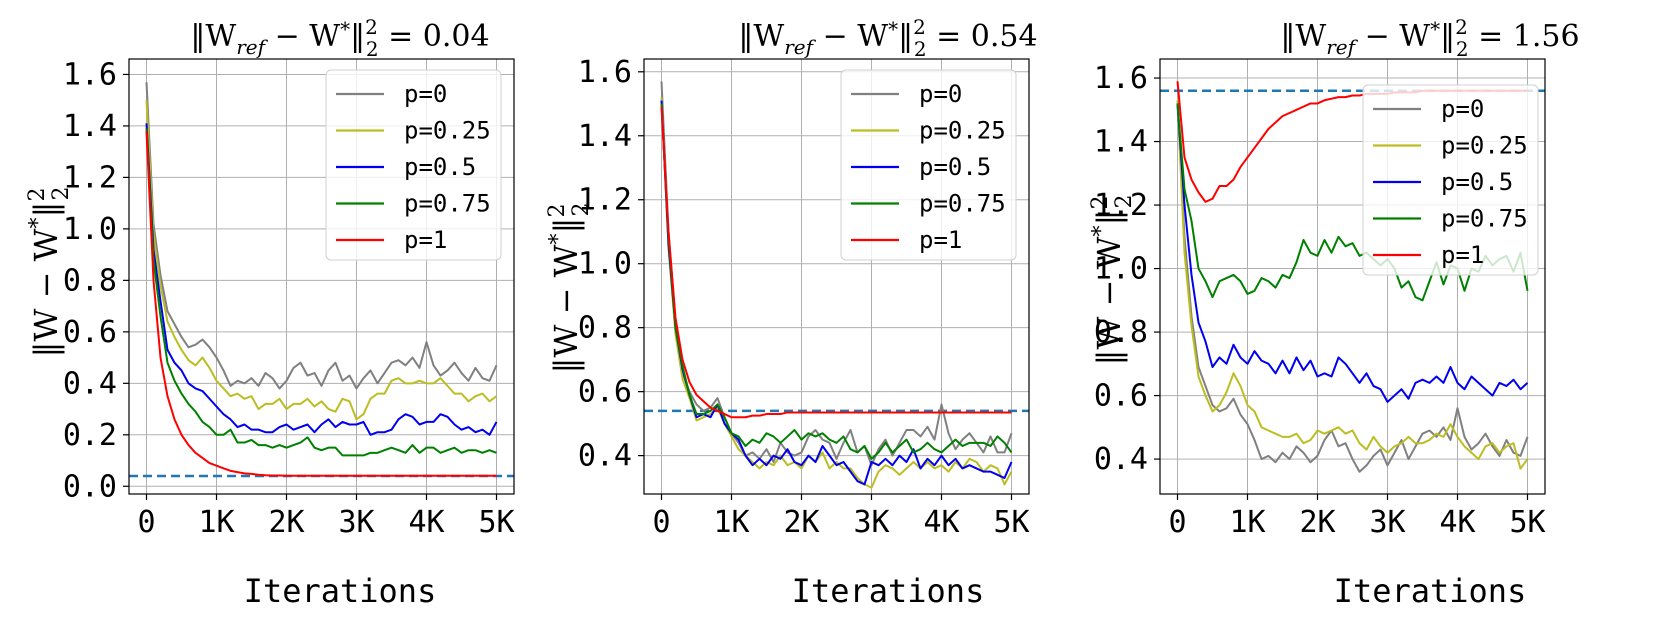  I want to click on panel-3-y-axis-label: ‖W − W*‖22, so click(1112, 280).